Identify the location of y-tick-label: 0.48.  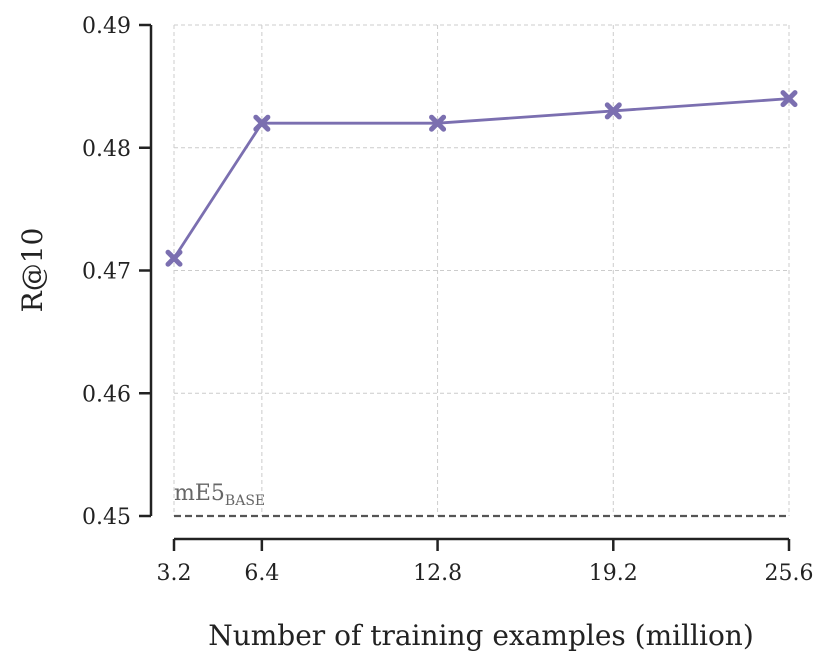
(106, 149).